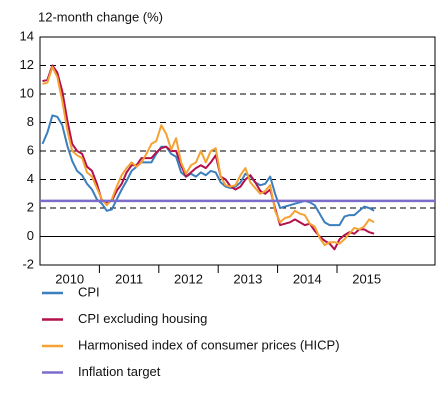 Image resolution: width=439 pixels, height=409 pixels. I want to click on x-tick-label: 2012, so click(188, 278).